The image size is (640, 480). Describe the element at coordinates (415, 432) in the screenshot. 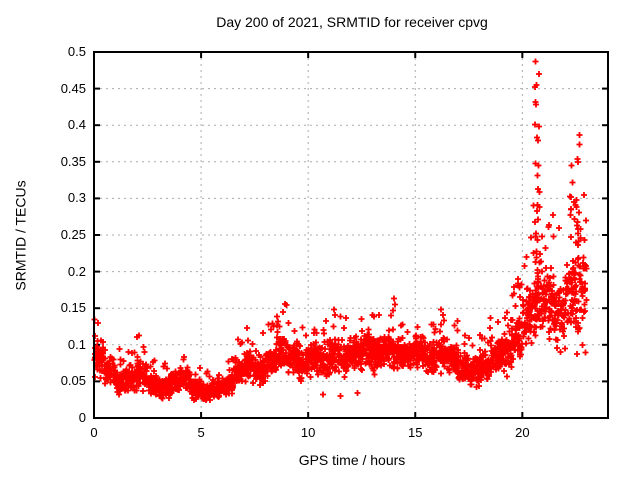

I see `x-tick-label: 15` at that location.